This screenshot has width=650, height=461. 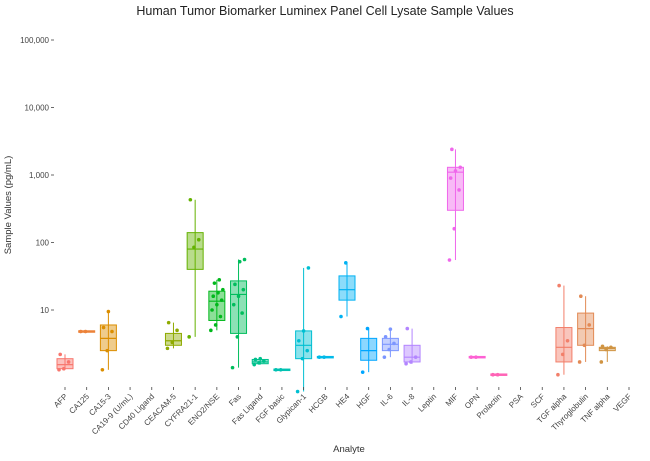 I want to click on y-tick-label: 1,000, so click(x=39, y=175).